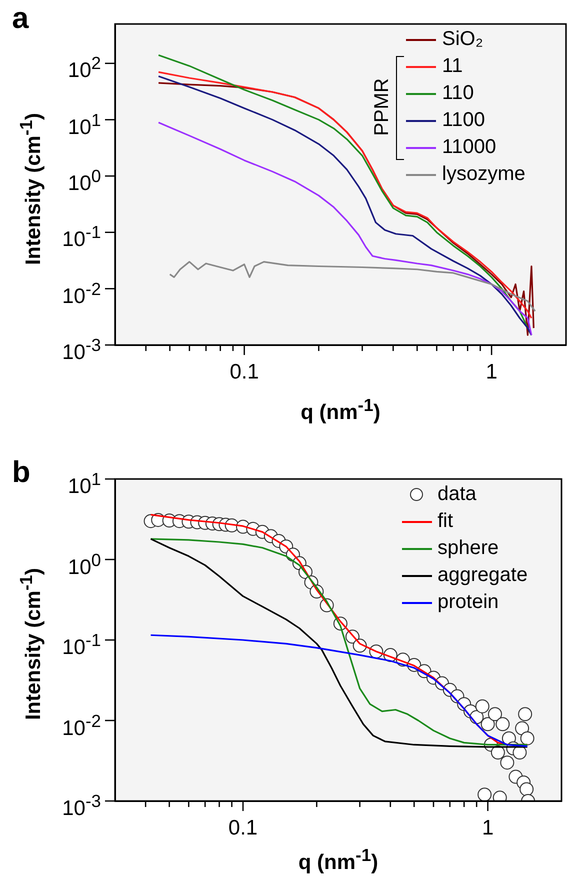  Describe the element at coordinates (21, 473) in the screenshot. I see `chart-title: b` at that location.